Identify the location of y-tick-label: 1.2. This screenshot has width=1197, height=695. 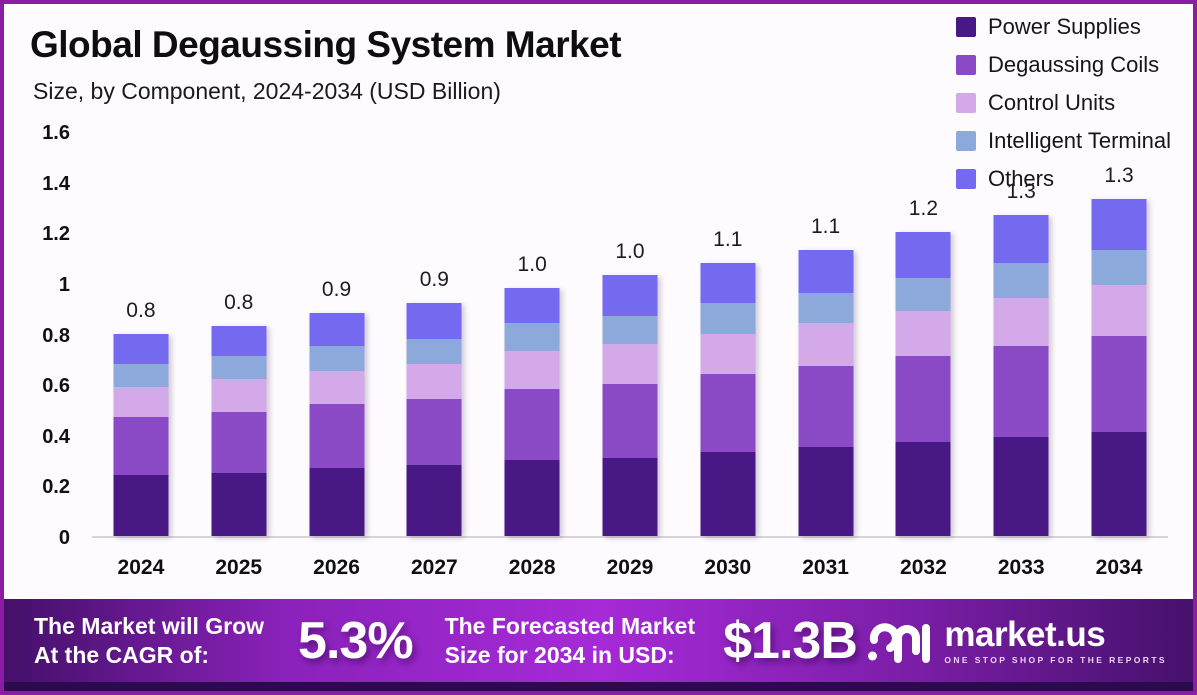
(56, 234).